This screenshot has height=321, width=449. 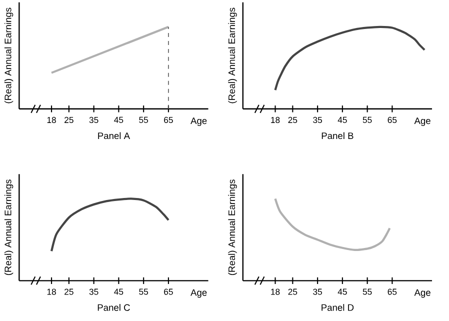 I want to click on text: Panel C, so click(x=114, y=308).